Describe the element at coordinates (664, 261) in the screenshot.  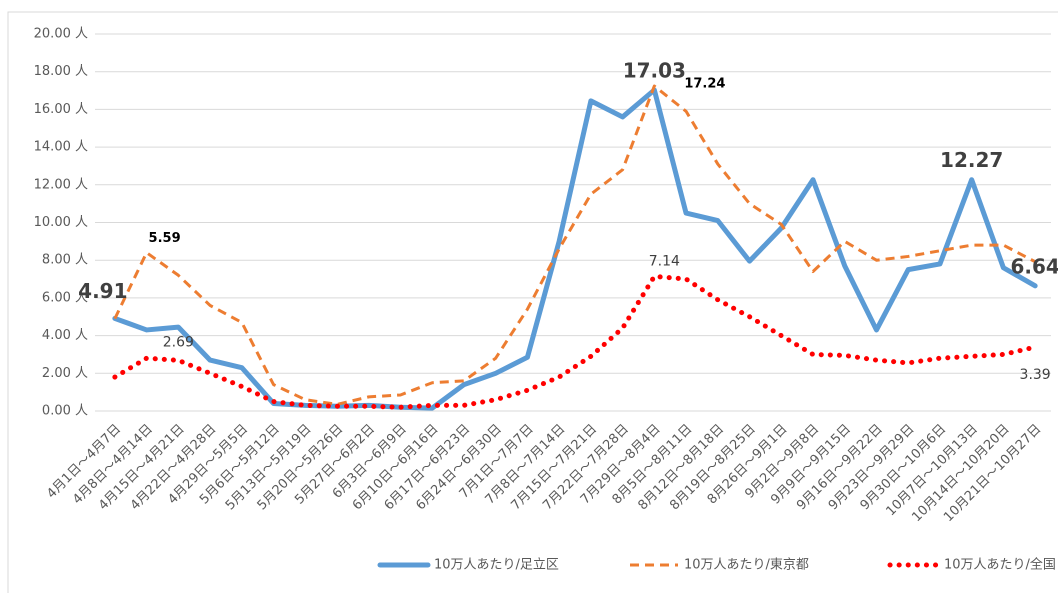
I see `data-label: 7.14` at that location.